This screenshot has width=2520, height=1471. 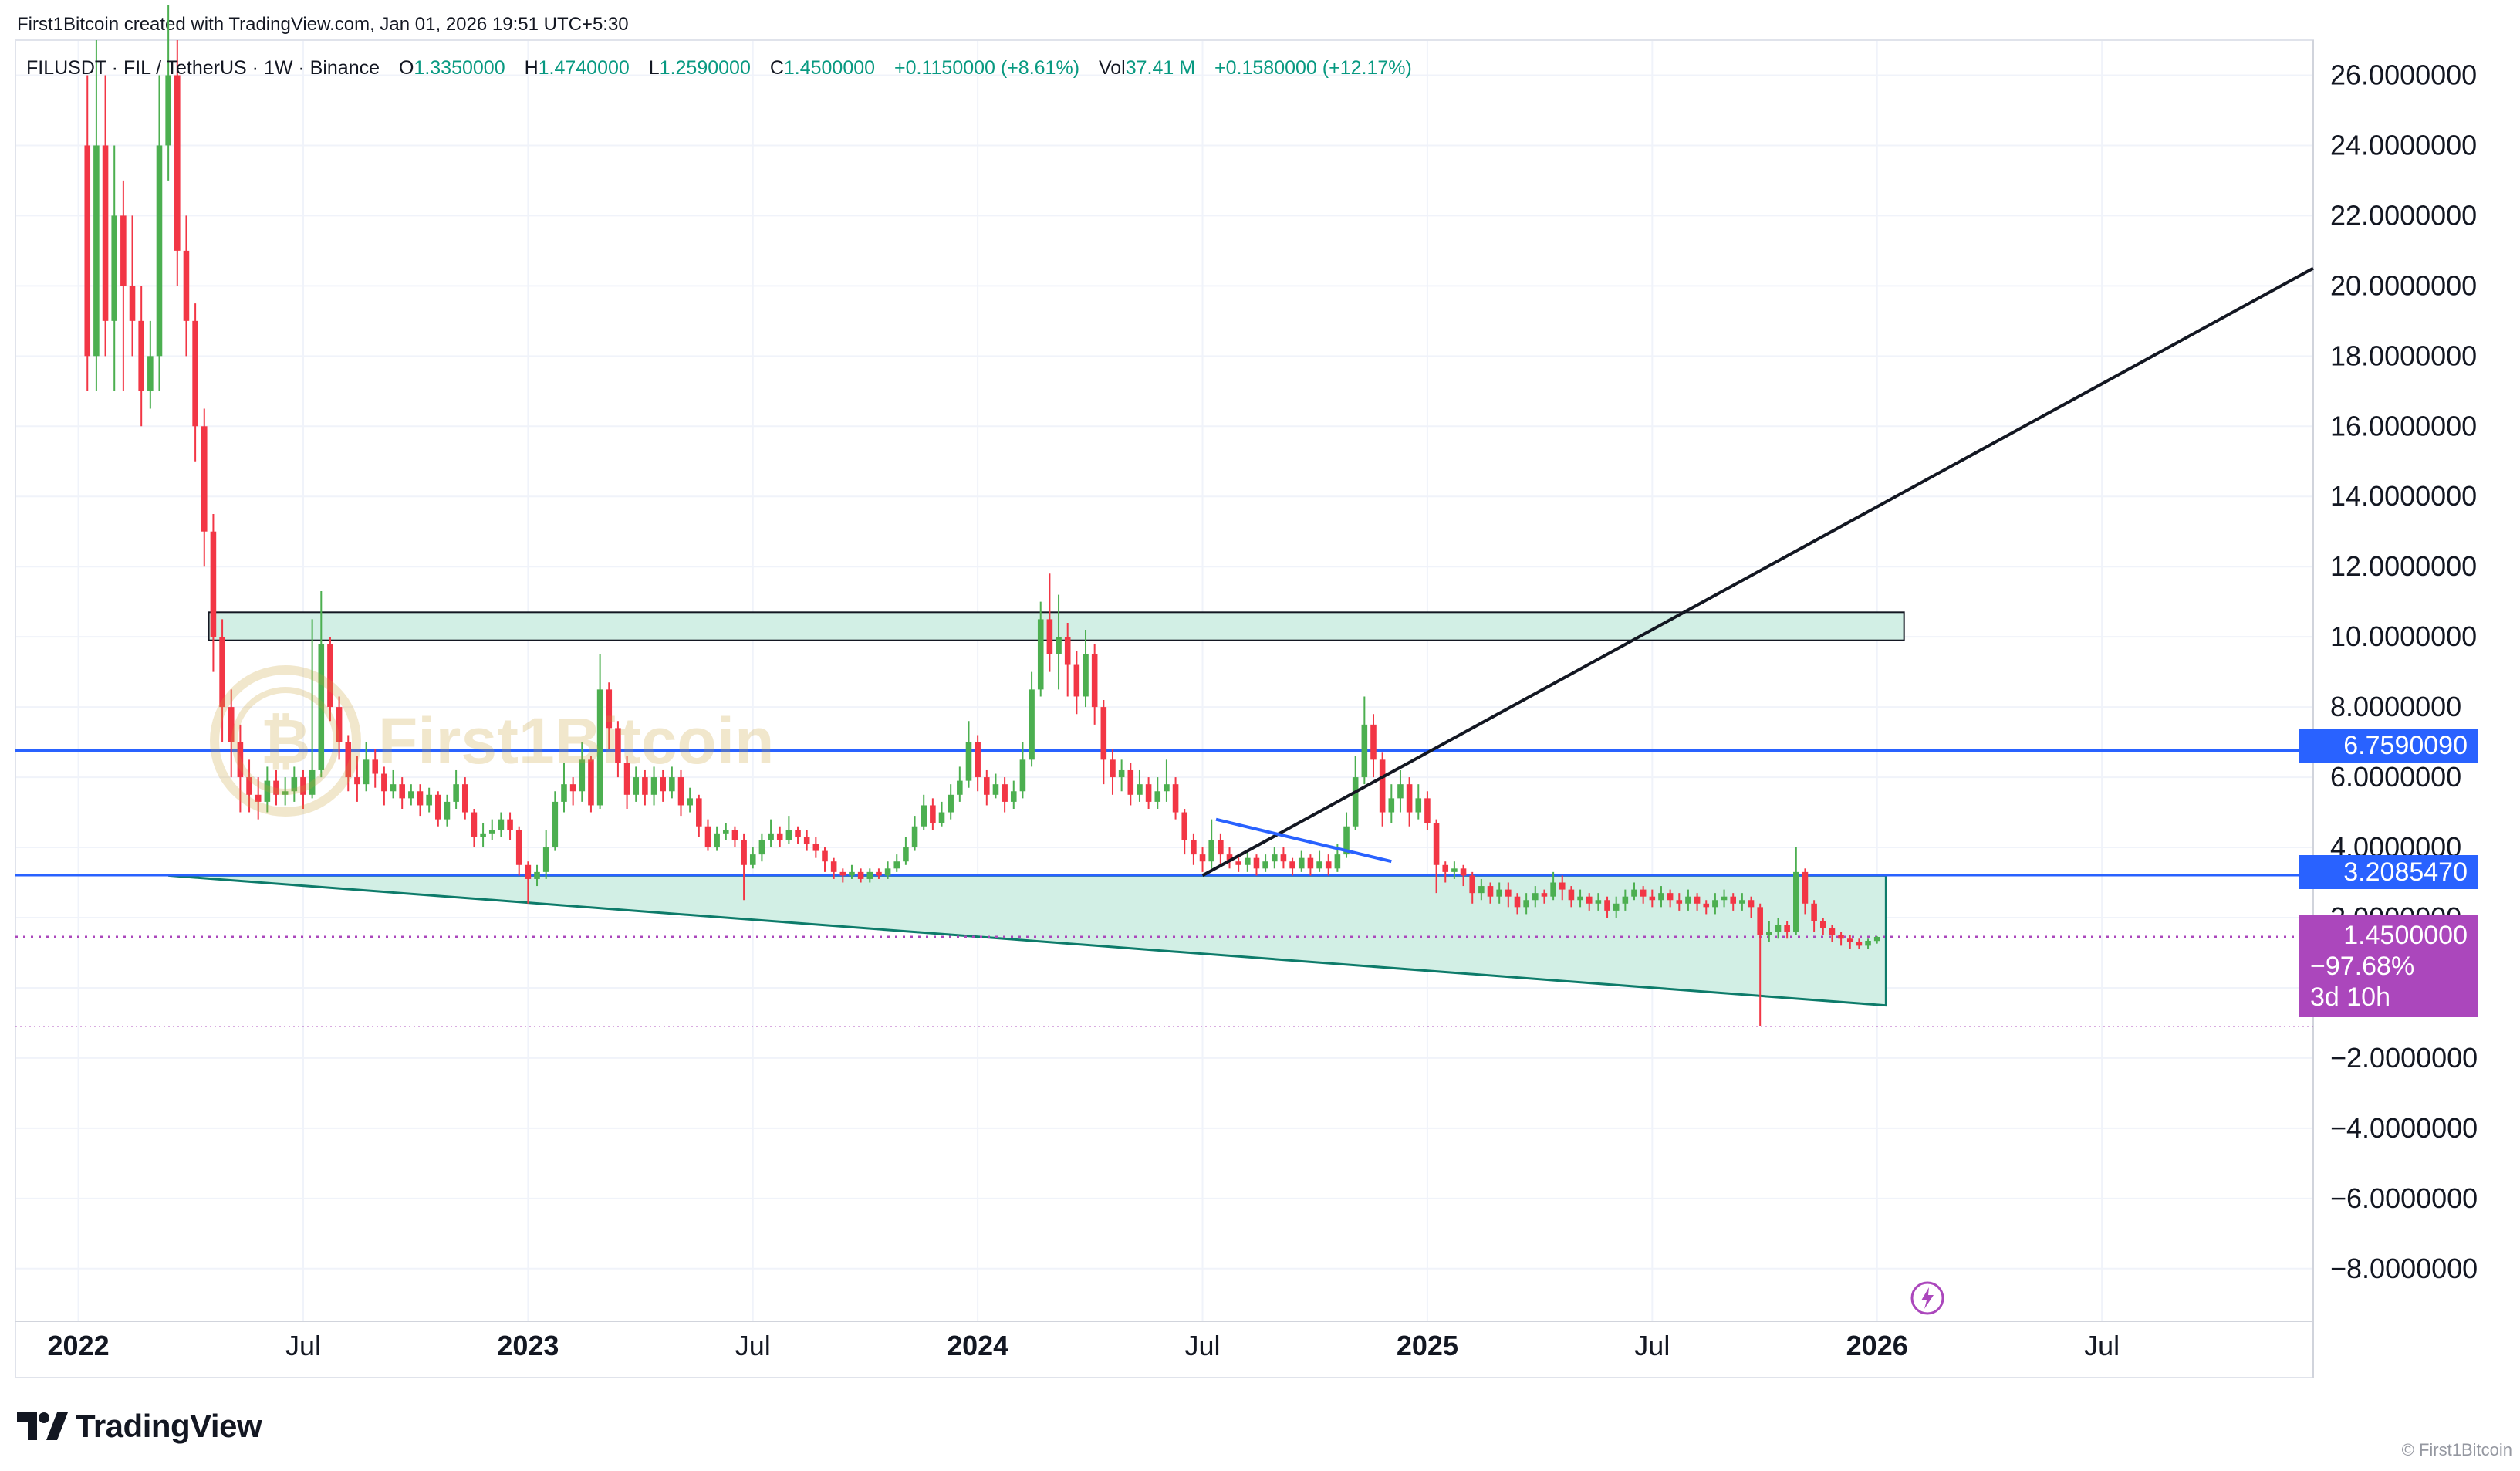 What do you see at coordinates (2389, 966) in the screenshot?
I see `last-price-tag: 1.4500000 −97.68% 3d 10h` at bounding box center [2389, 966].